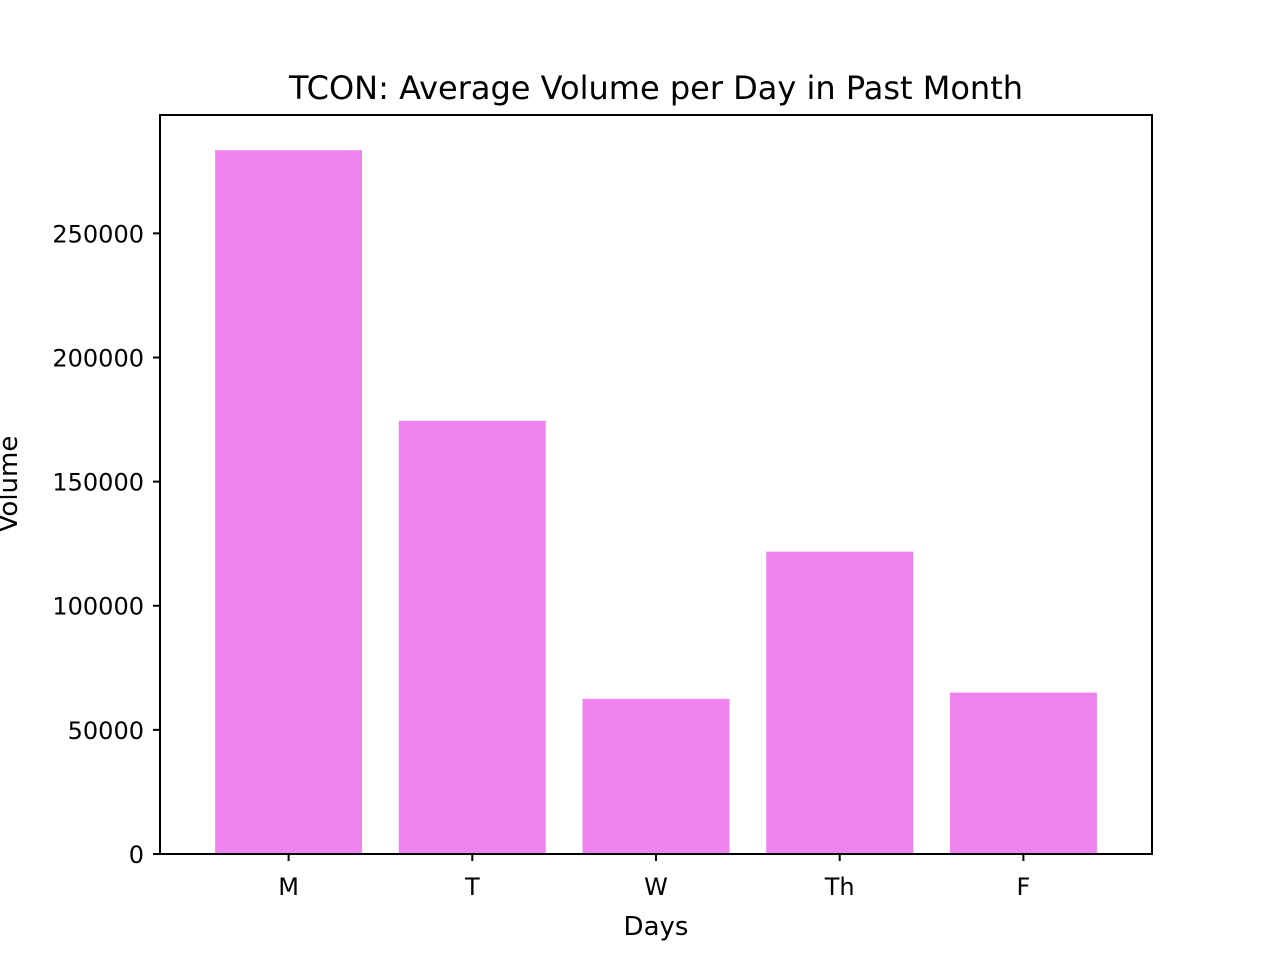 The width and height of the screenshot is (1280, 960). What do you see at coordinates (839, 887) in the screenshot?
I see `x-tick-label: Th` at bounding box center [839, 887].